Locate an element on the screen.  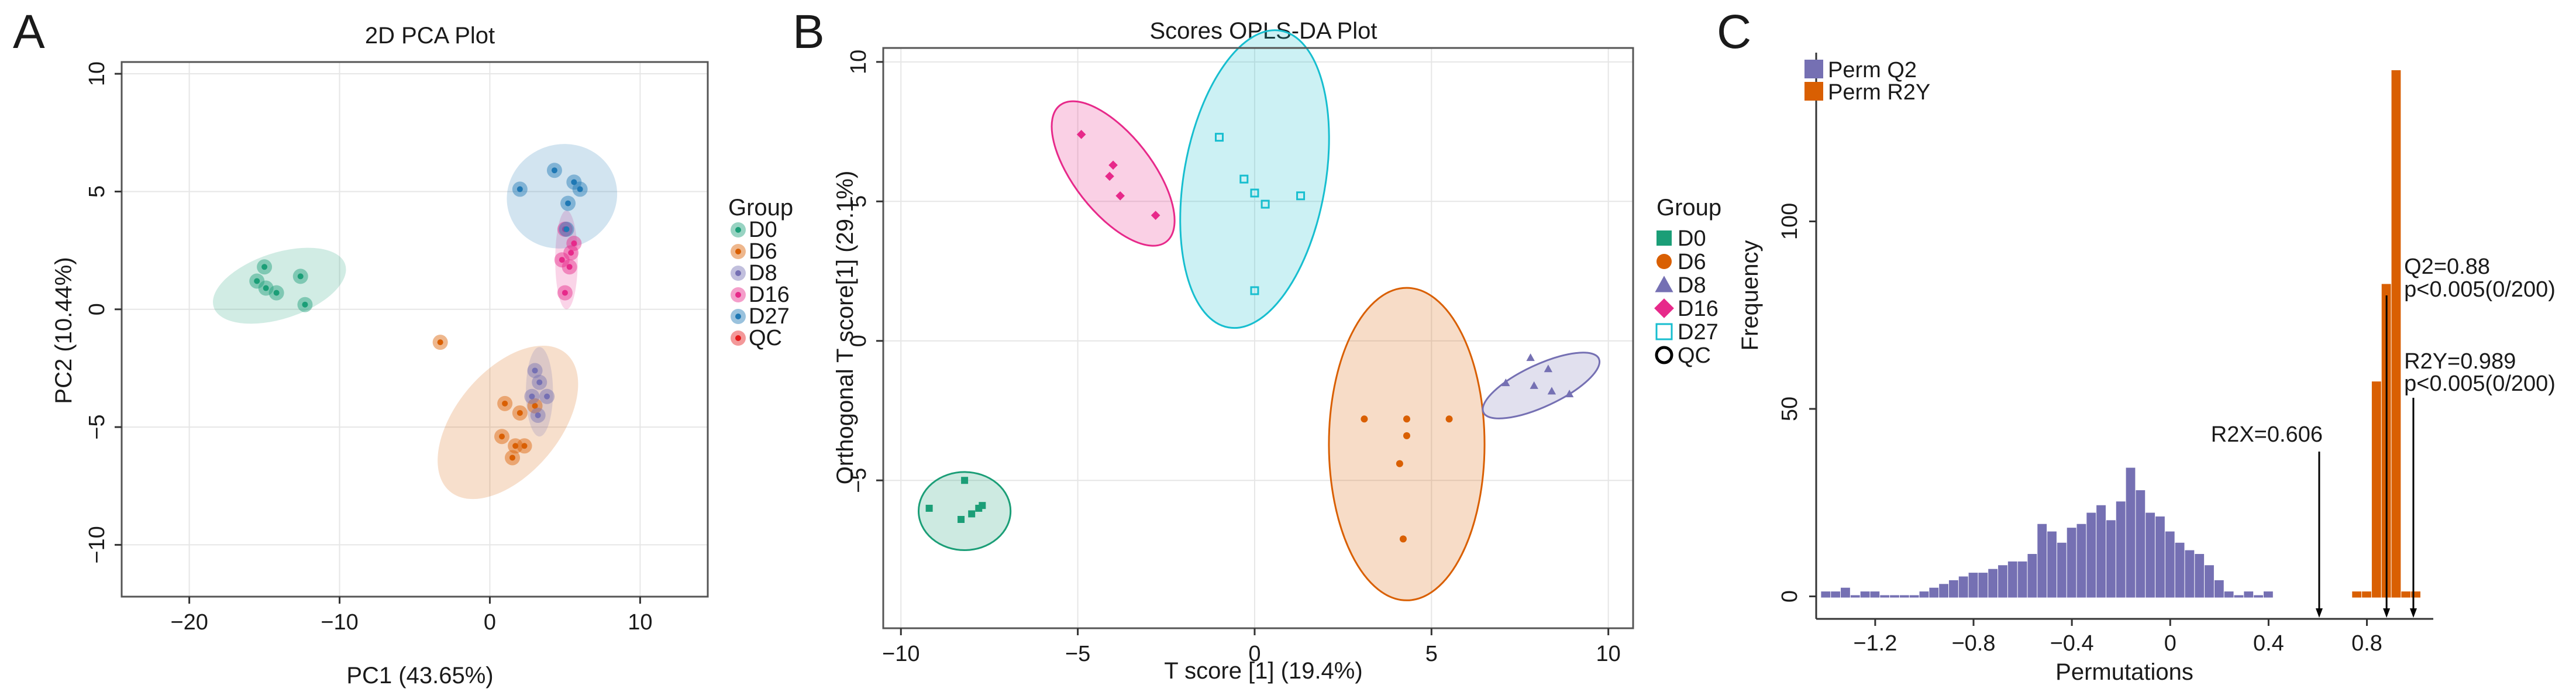
x-tick-label: −1.2 is located at coordinates (1875, 644).